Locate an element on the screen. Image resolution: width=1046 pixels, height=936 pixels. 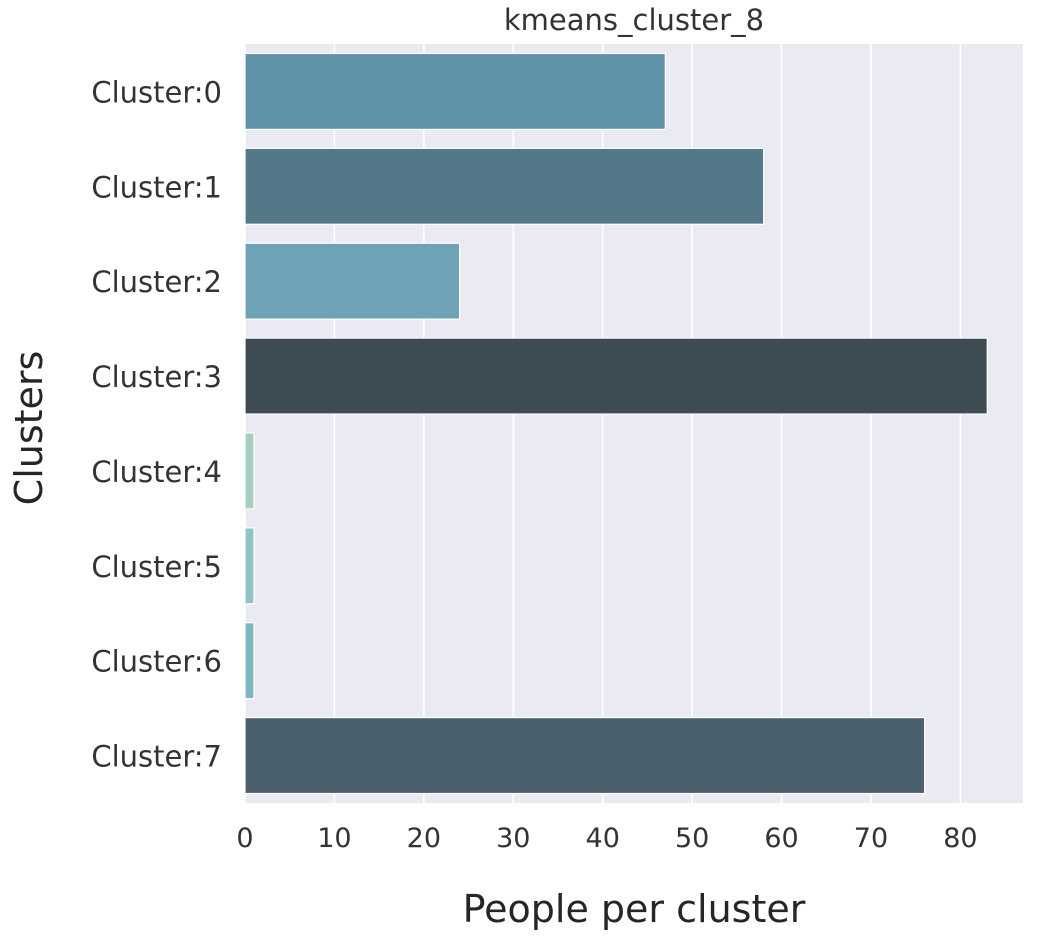
chart-title: kmeans_cluster_8 is located at coordinates (634, 20).